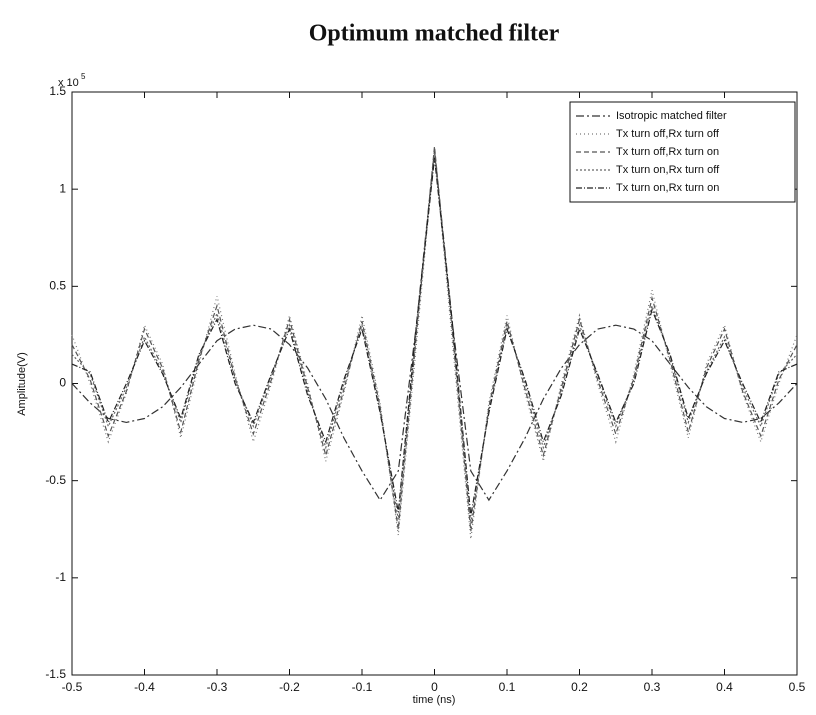  What do you see at coordinates (55, 674) in the screenshot?
I see `y-tick-label: -1.5` at bounding box center [55, 674].